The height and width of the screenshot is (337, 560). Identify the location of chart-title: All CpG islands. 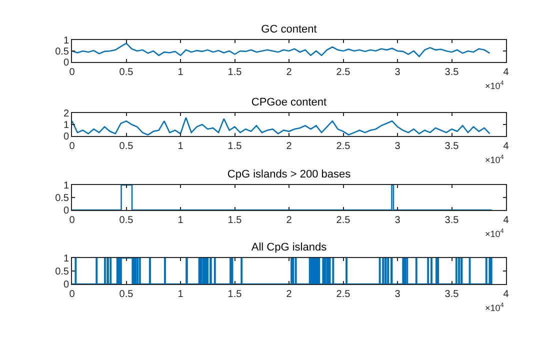
(289, 248).